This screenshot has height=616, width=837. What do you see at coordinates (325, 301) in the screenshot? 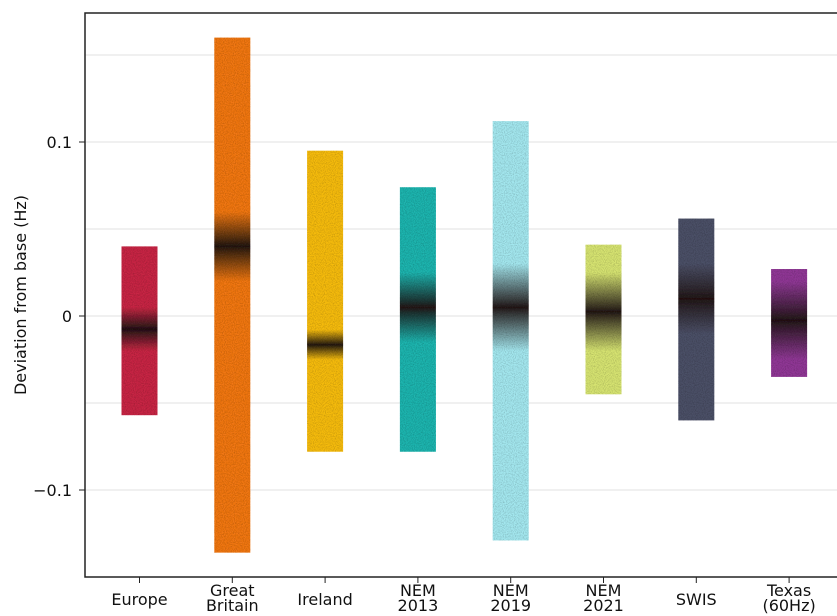
I see `bar-ireland` at bounding box center [325, 301].